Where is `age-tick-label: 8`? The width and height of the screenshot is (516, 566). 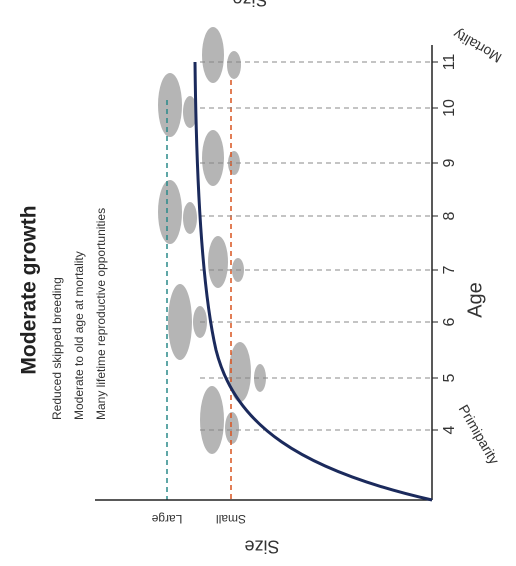 age-tick-label: 8 is located at coordinates (449, 215).